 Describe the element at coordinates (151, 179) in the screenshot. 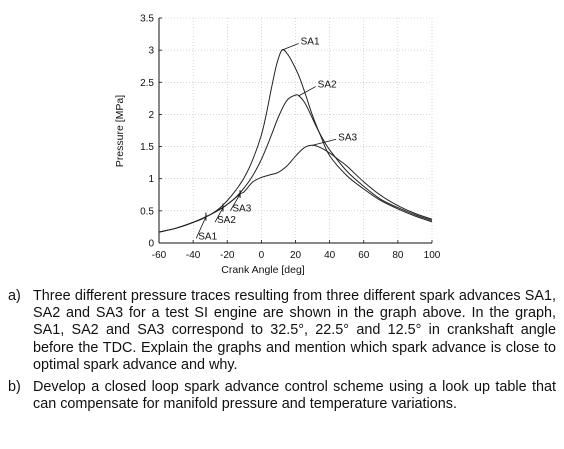

I see `y-tick-label: 1` at that location.